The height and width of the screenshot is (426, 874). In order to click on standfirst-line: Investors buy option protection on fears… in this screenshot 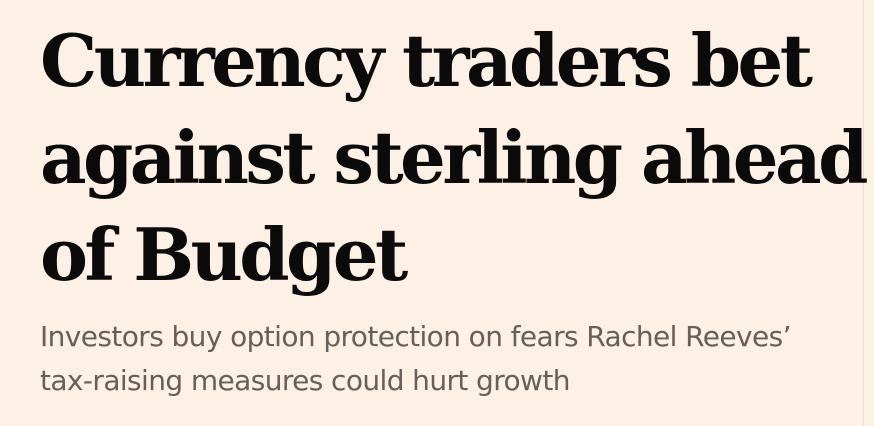, I will do `click(415, 336)`.